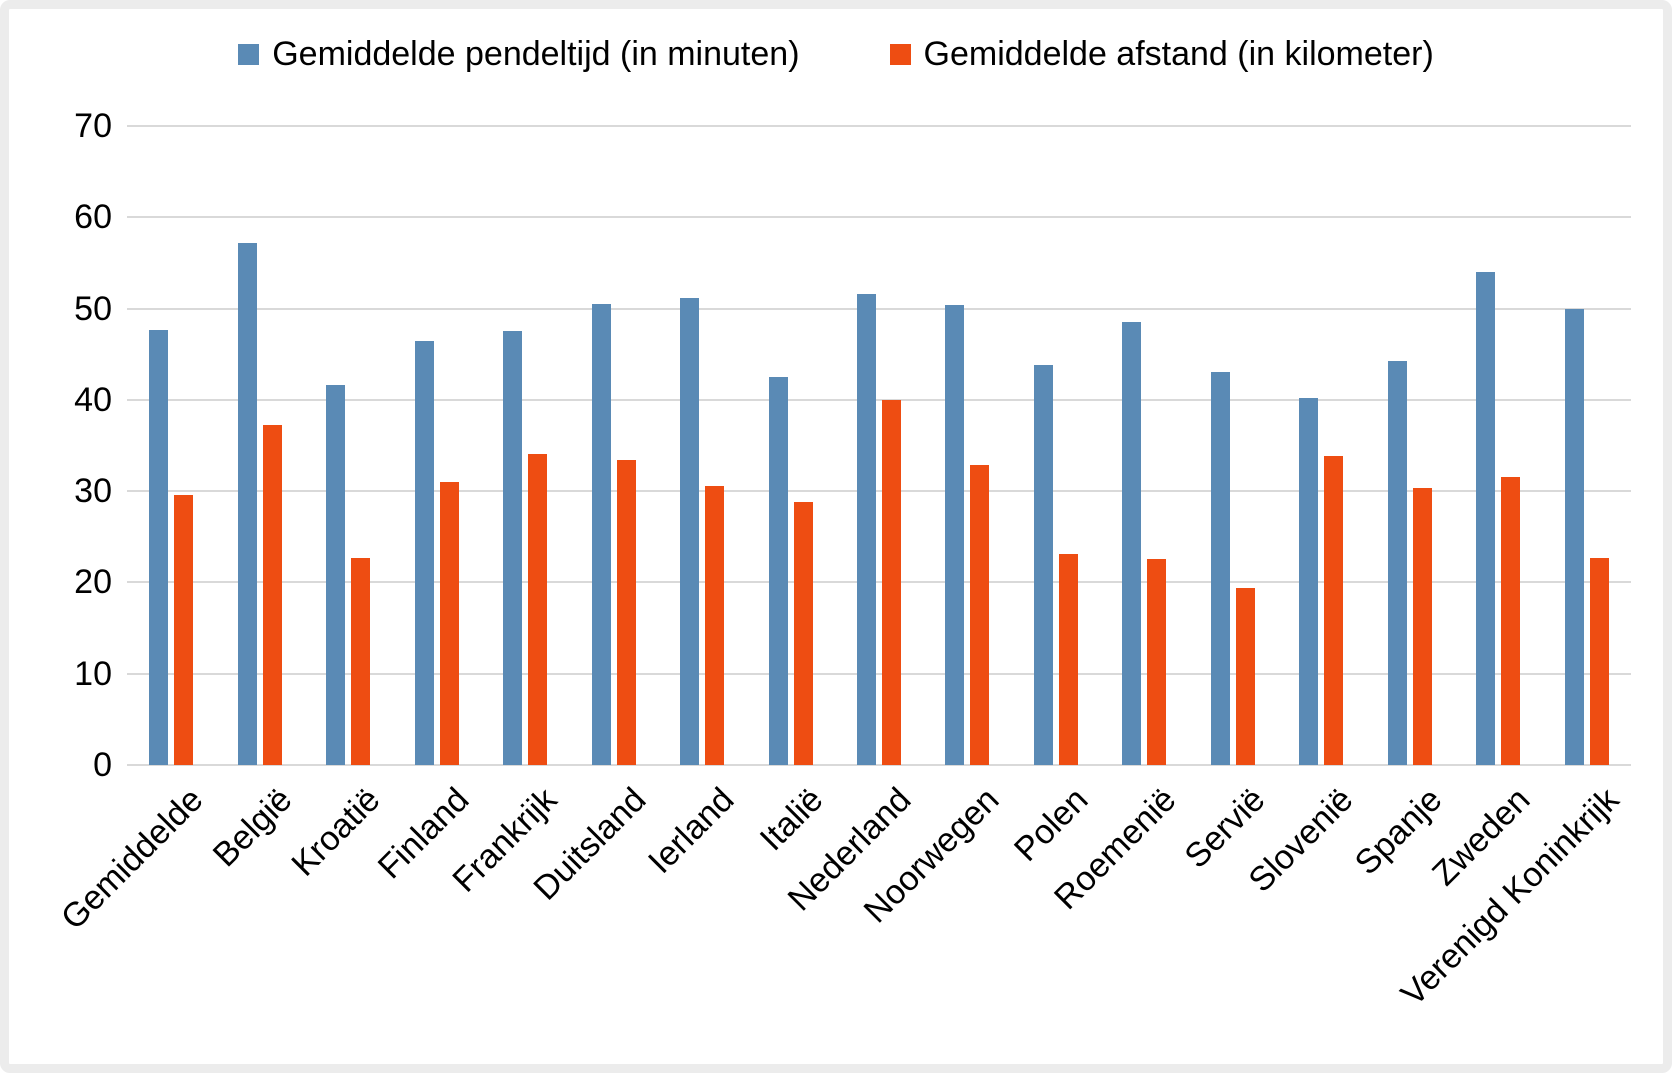 The height and width of the screenshot is (1073, 1672). I want to click on y-tick-label-0: 0, so click(102, 765).